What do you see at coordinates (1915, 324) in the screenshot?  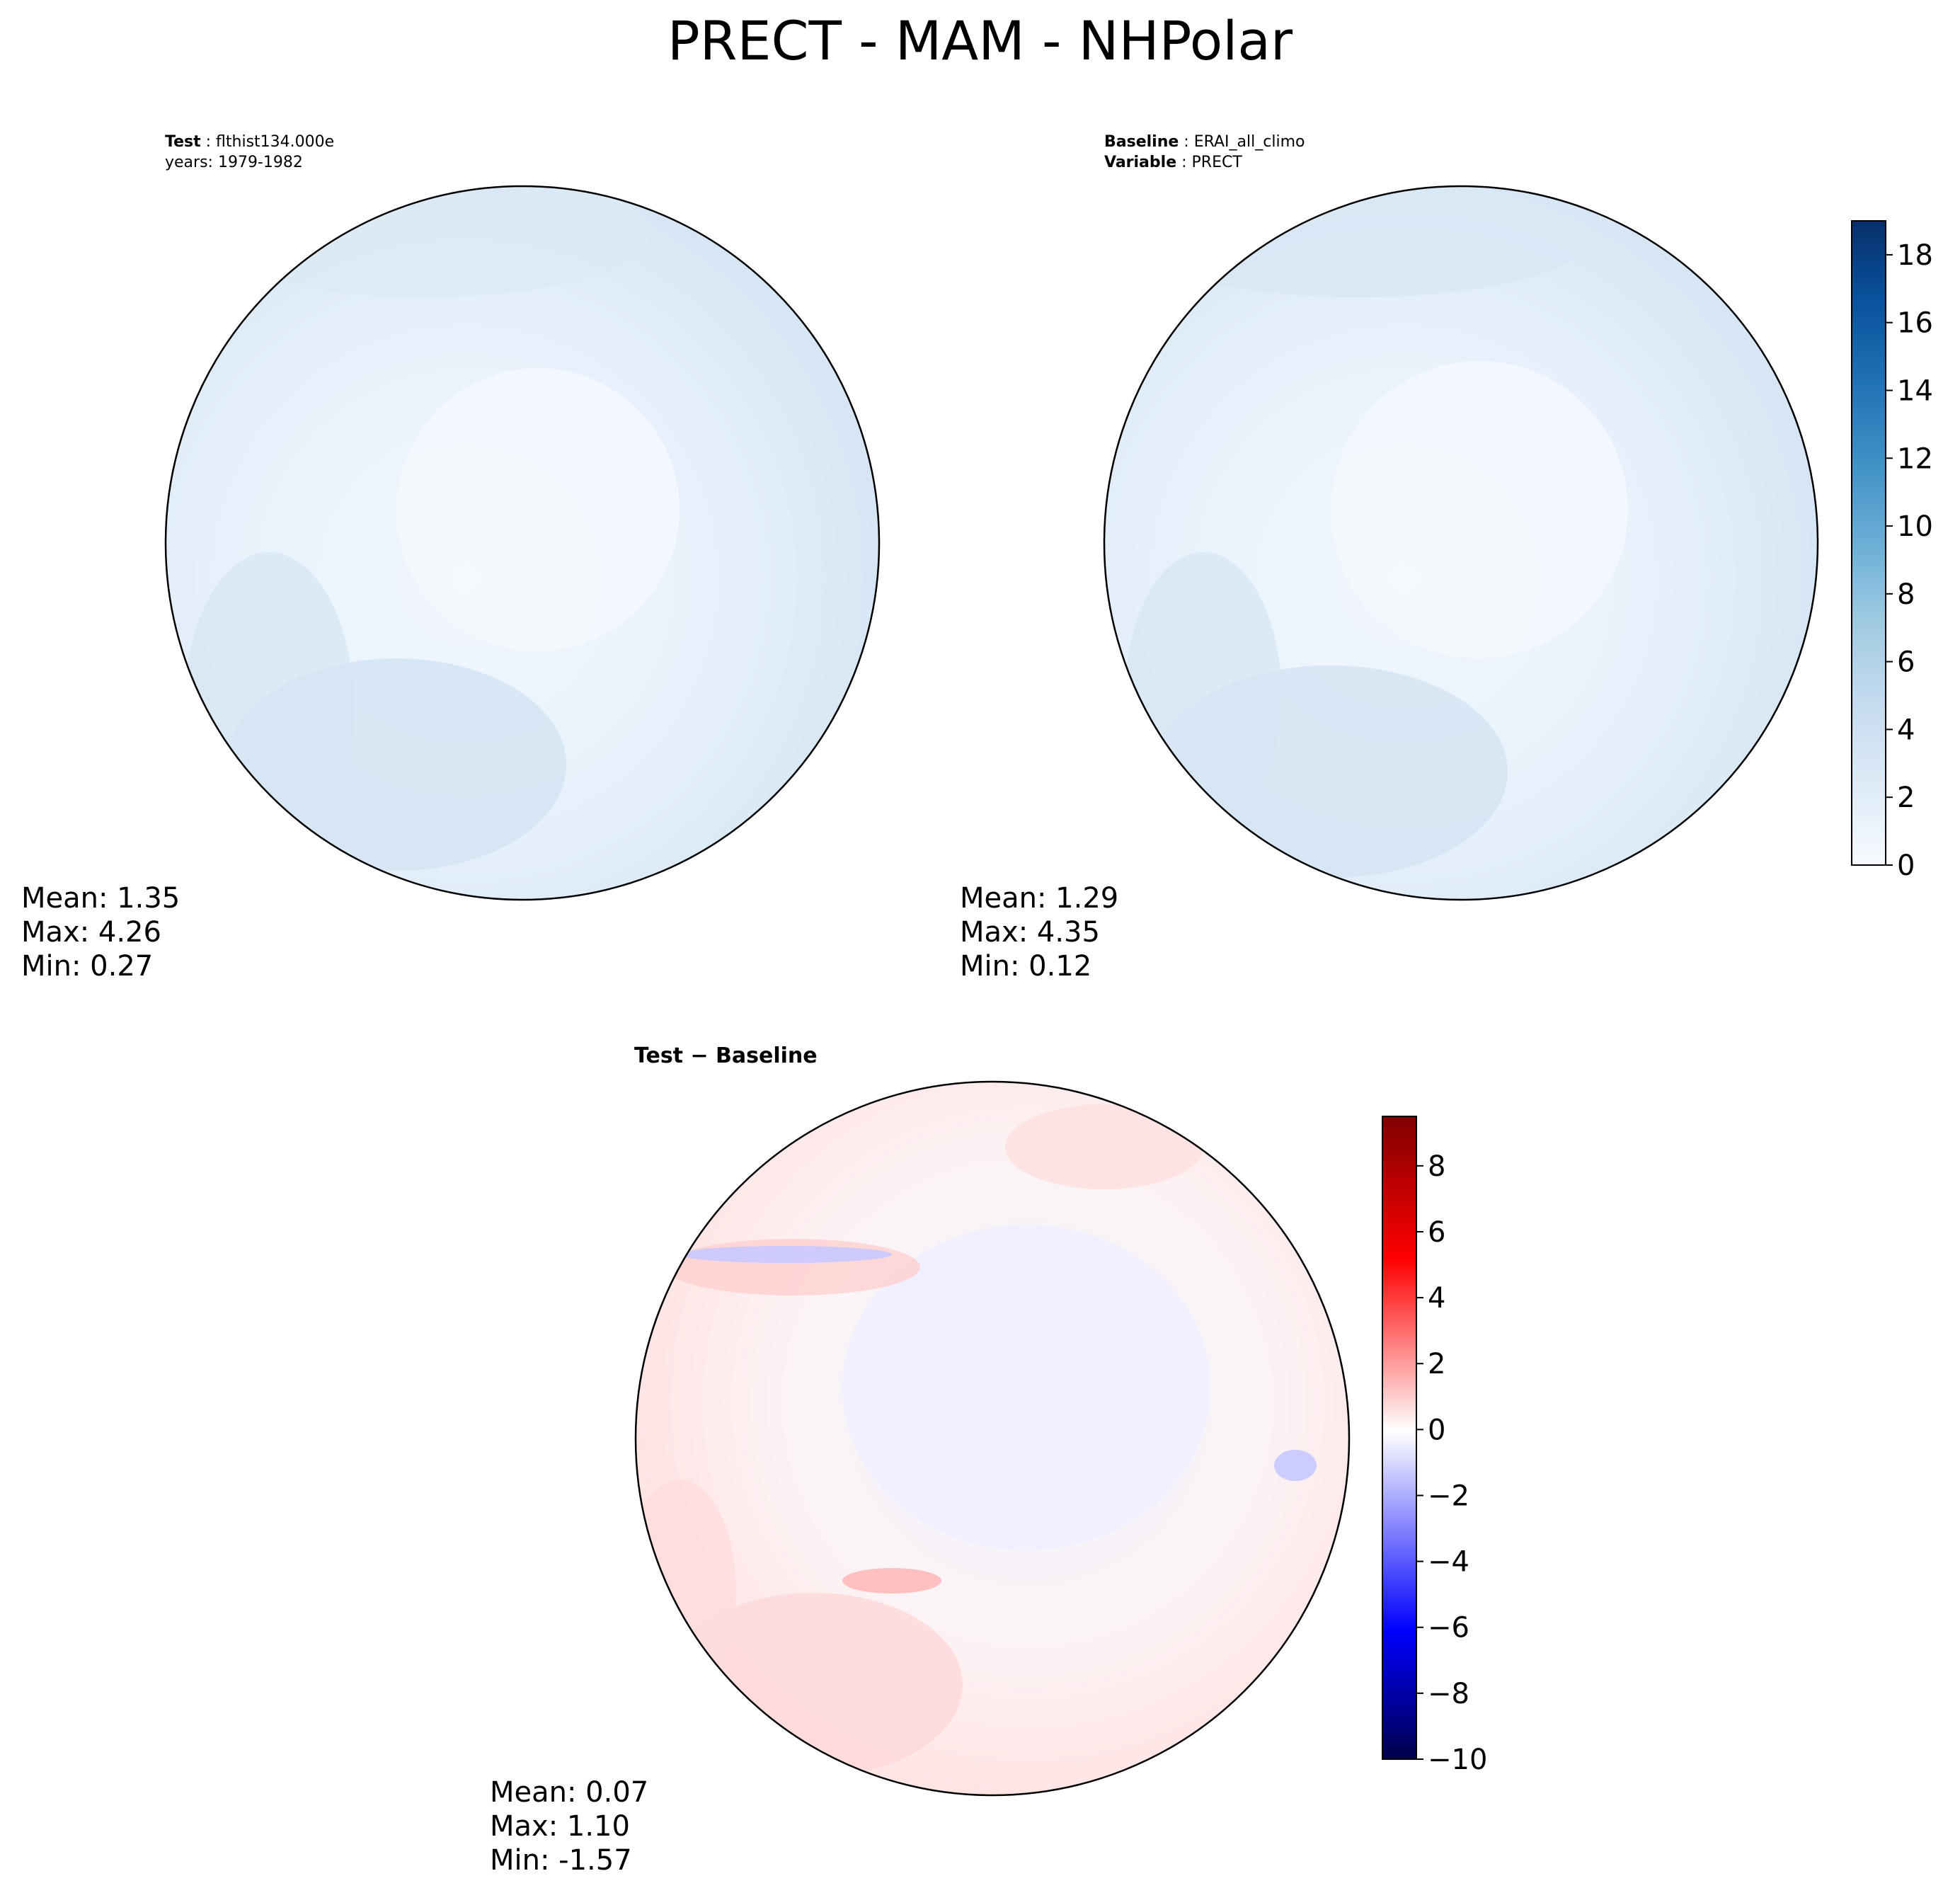 I see `main-colorbar-tick-label-8: 16` at bounding box center [1915, 324].